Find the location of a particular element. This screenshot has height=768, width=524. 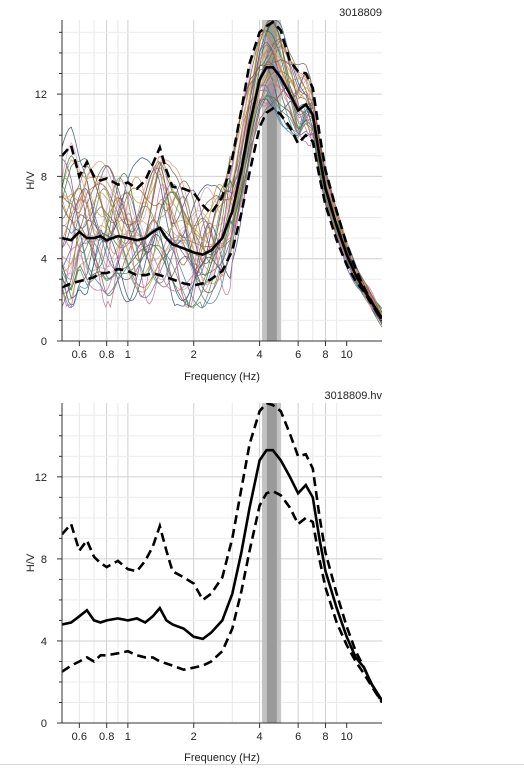

chart1-y-label: H/V is located at coordinates (31, 180).